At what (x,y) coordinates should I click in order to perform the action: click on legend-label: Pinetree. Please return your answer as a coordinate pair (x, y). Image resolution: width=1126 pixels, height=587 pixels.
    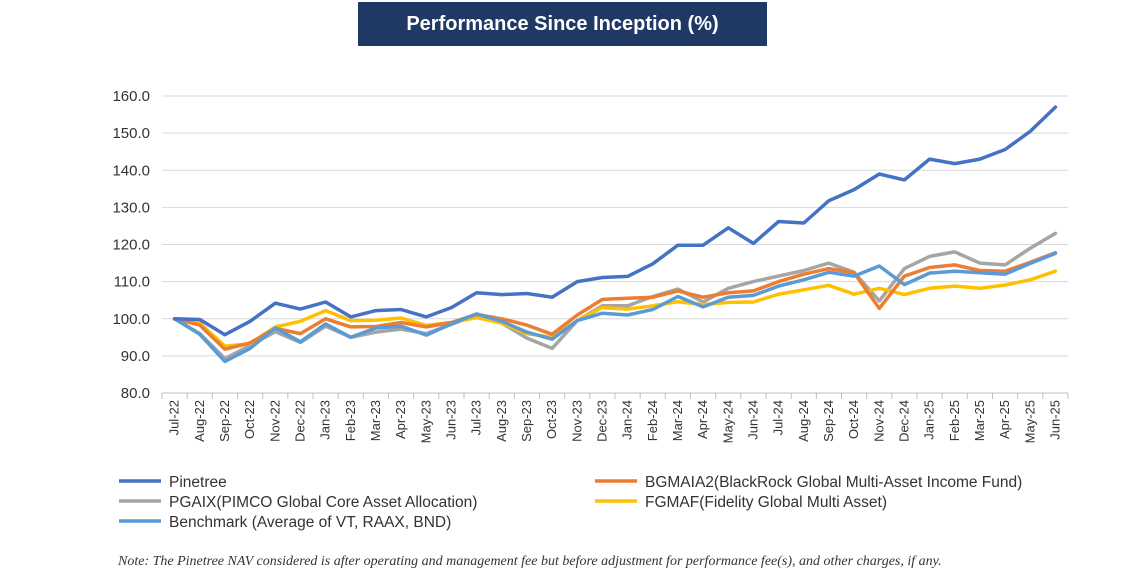
    Looking at the image, I should click on (198, 482).